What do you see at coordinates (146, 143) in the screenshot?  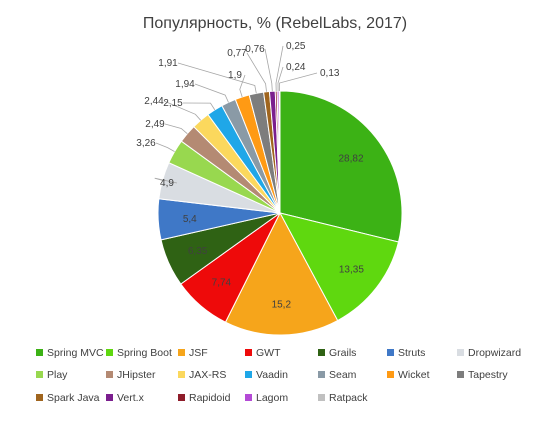 I see `data-label: 3,26` at bounding box center [146, 143].